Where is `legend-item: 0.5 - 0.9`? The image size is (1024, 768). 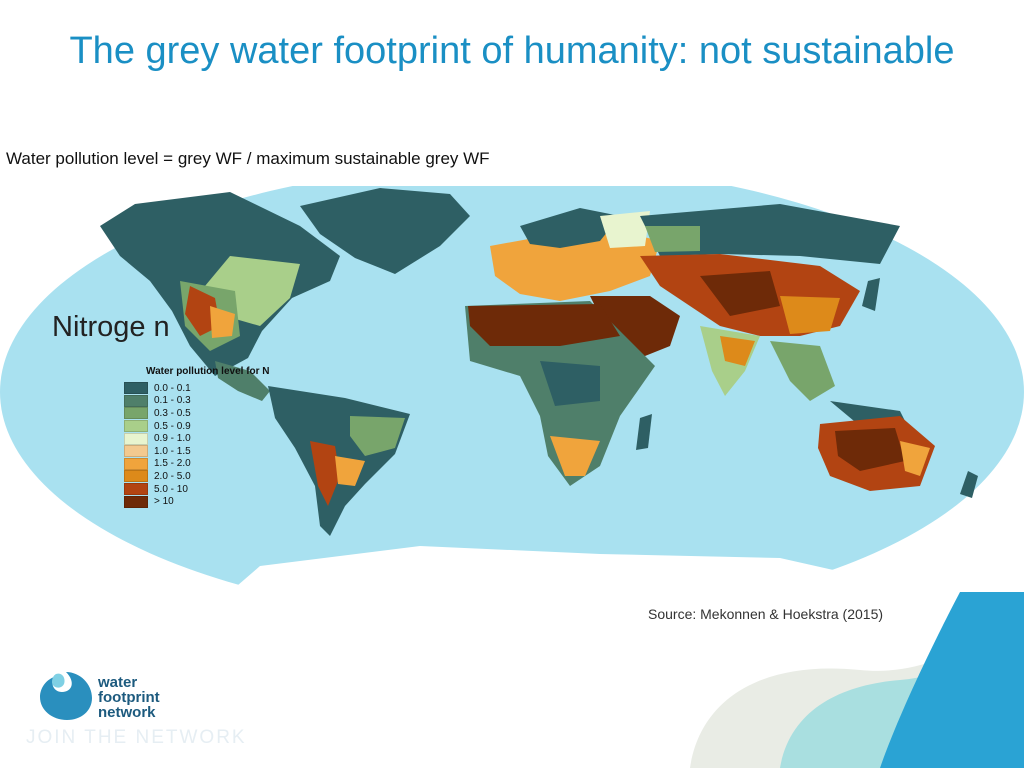 legend-item: 0.5 - 0.9 is located at coordinates (204, 426).